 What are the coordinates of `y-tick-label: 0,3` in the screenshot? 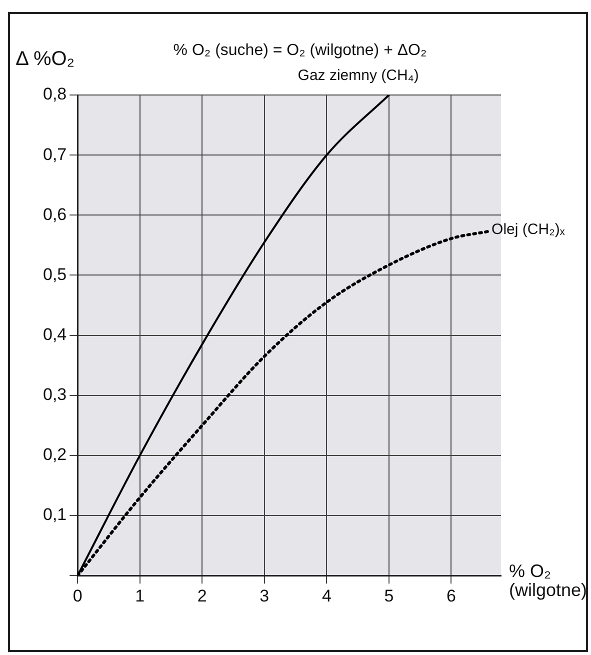 It's located at (54, 394).